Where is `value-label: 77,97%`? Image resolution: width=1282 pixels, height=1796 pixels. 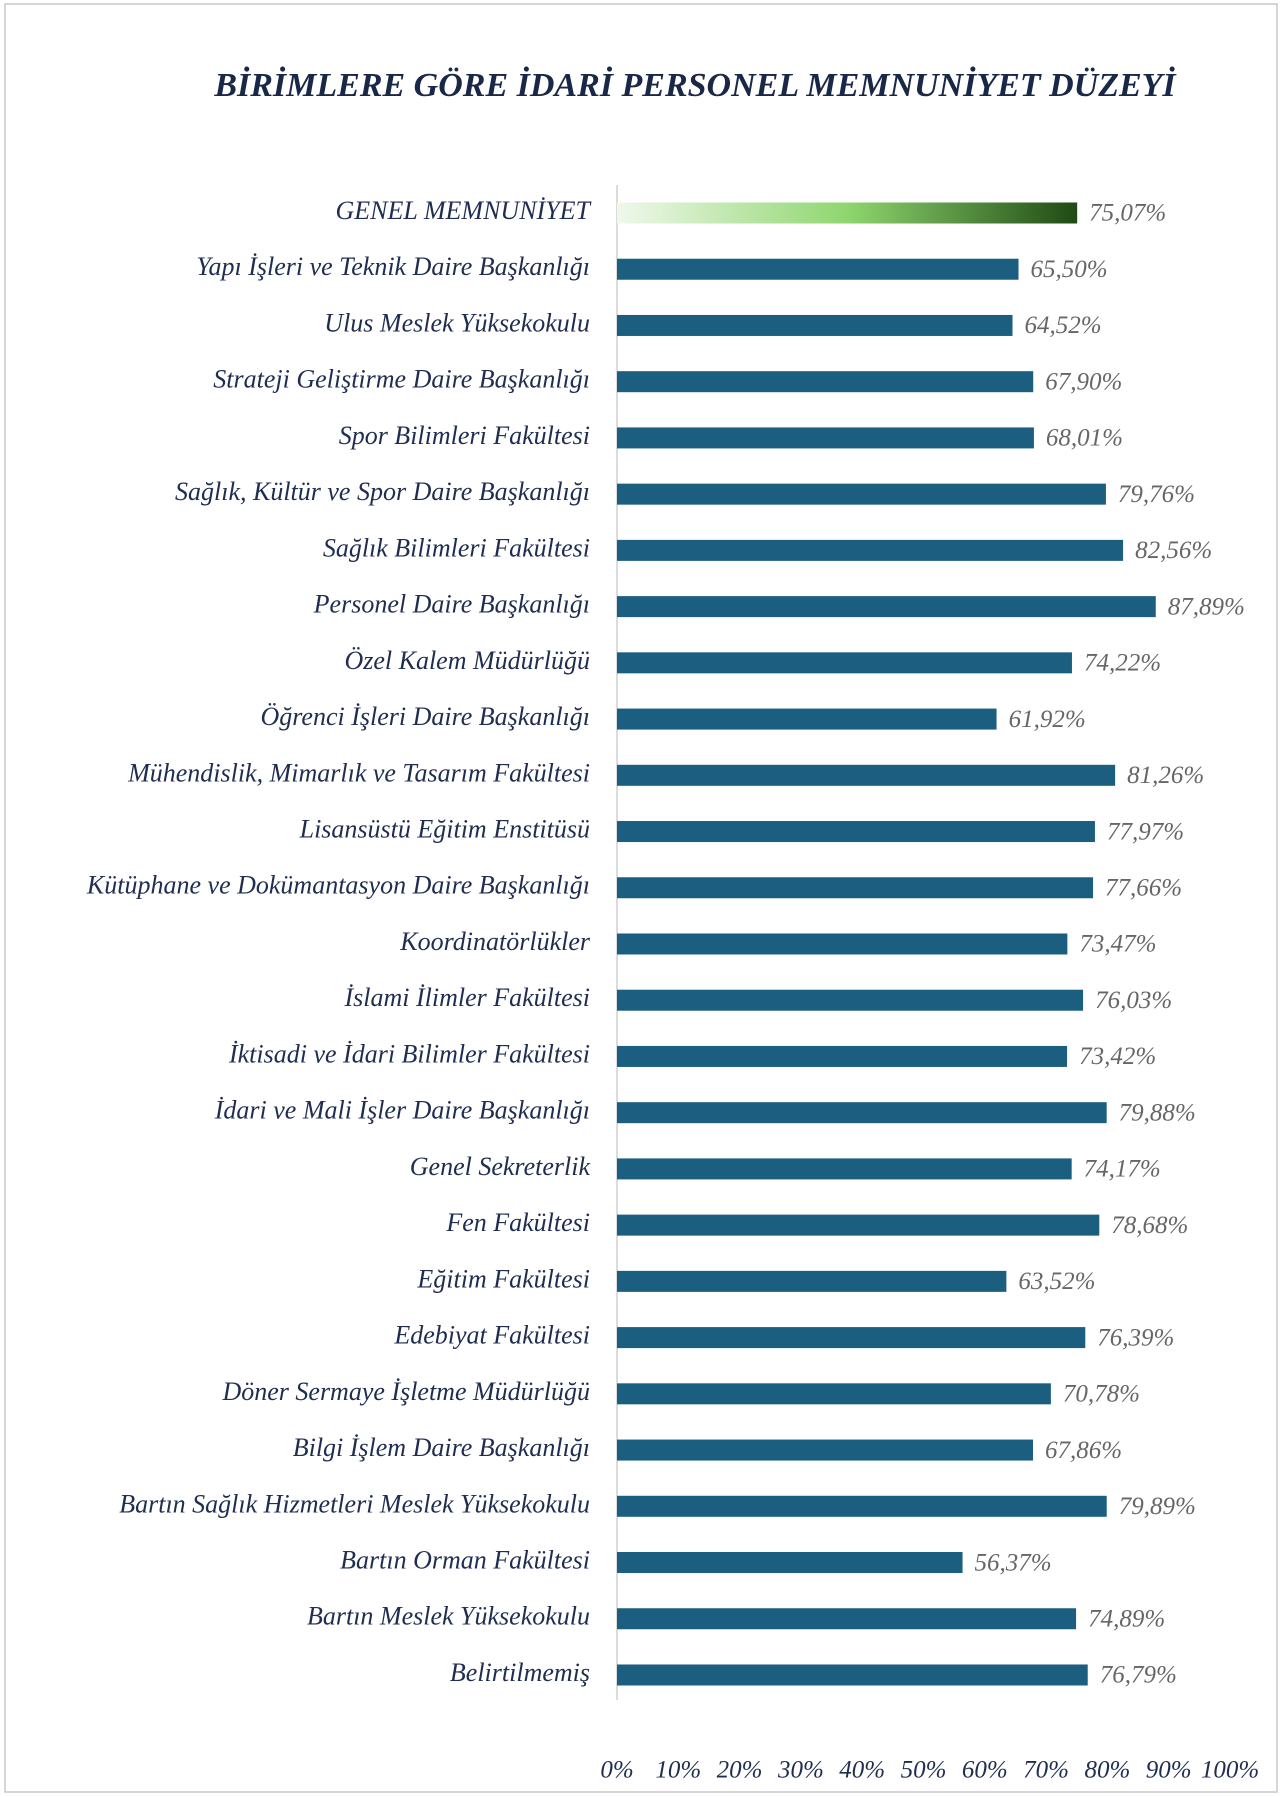
value-label: 77,97% is located at coordinates (1145, 831).